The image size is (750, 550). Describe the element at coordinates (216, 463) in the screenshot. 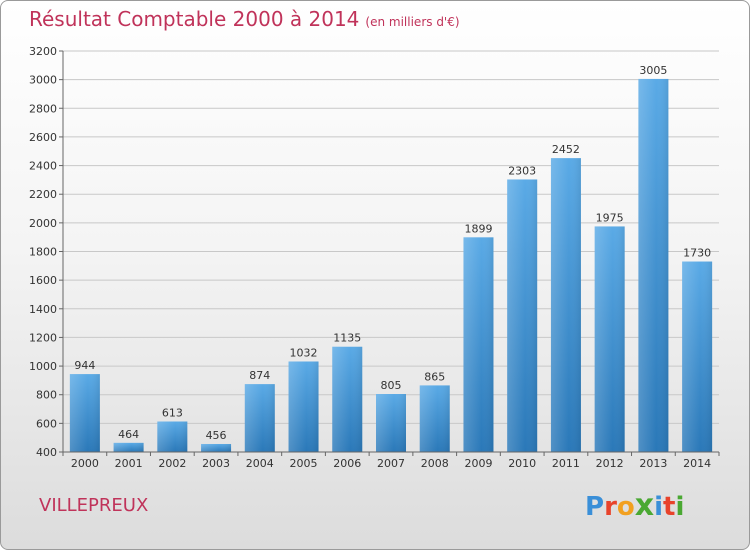

I see `x-tick-label: 2003` at that location.